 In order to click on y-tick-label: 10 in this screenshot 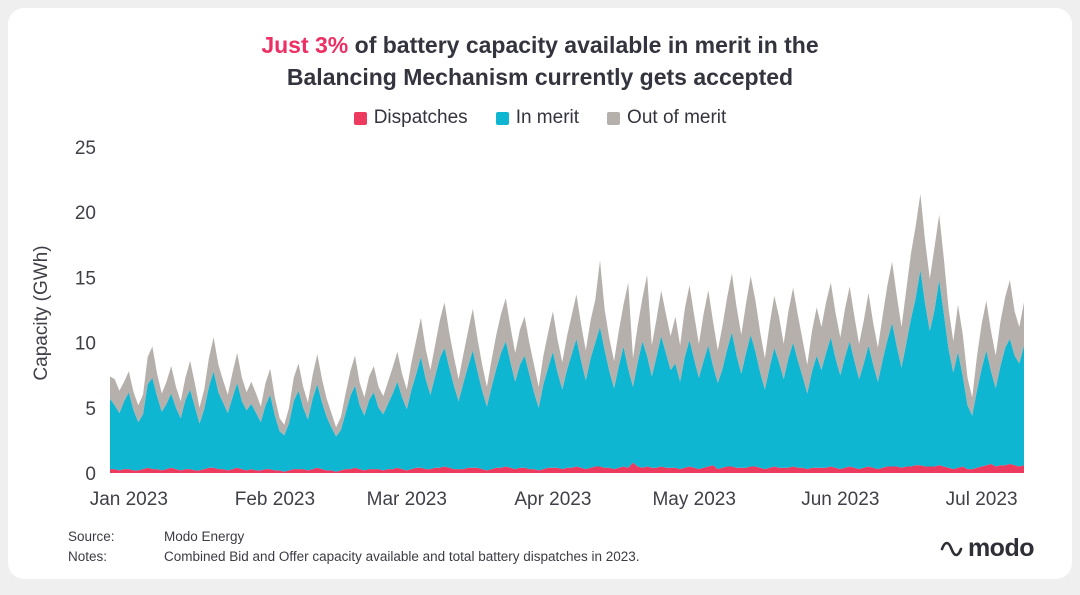, I will do `click(85, 344)`.